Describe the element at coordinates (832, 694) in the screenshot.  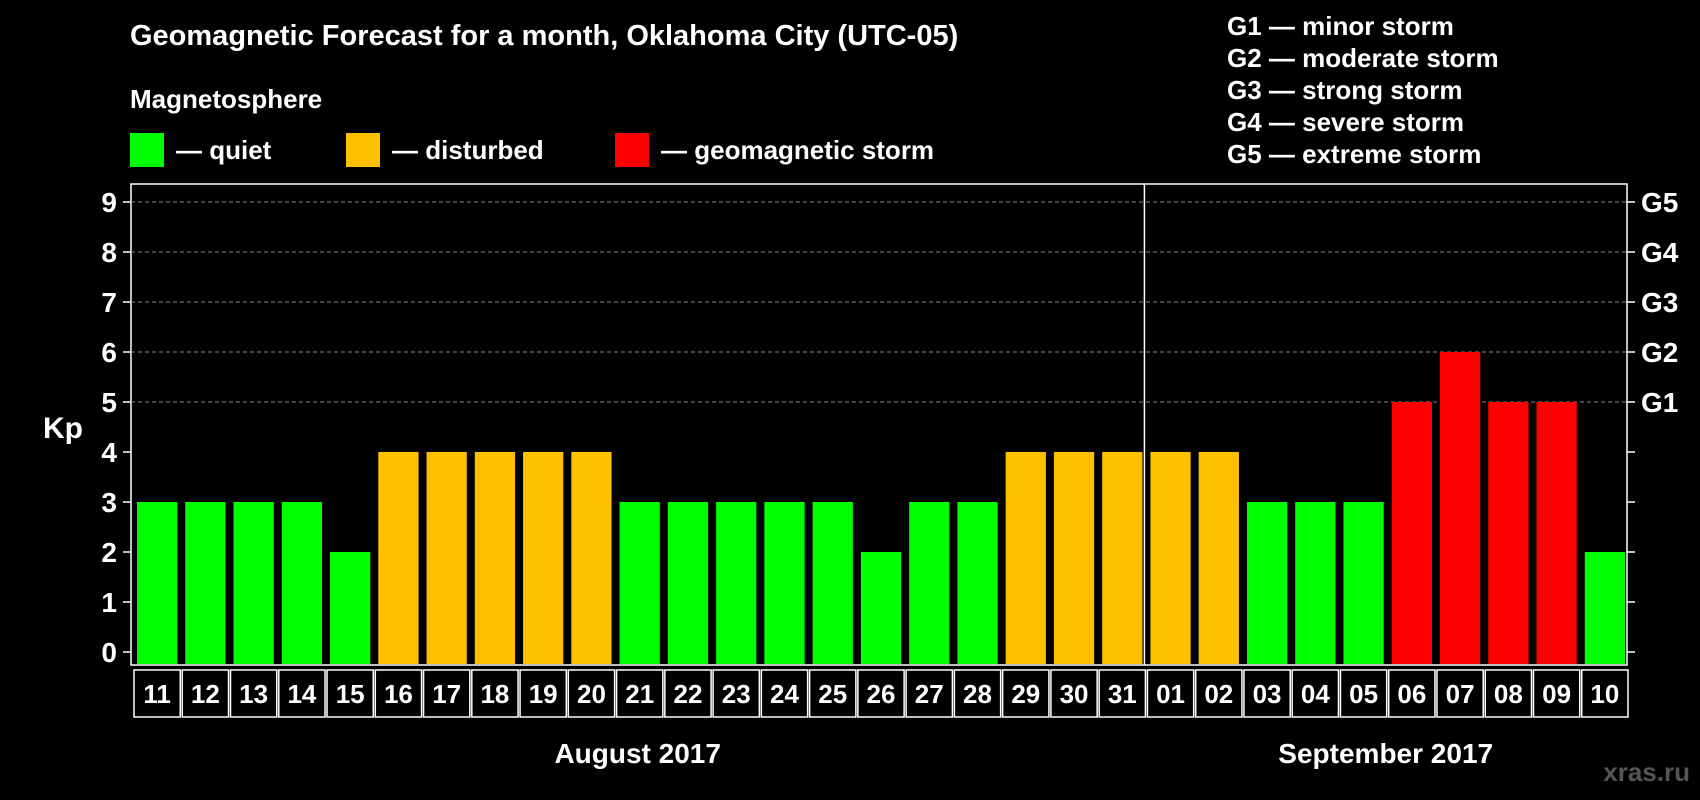
I see `x-tick-label: 25` at that location.